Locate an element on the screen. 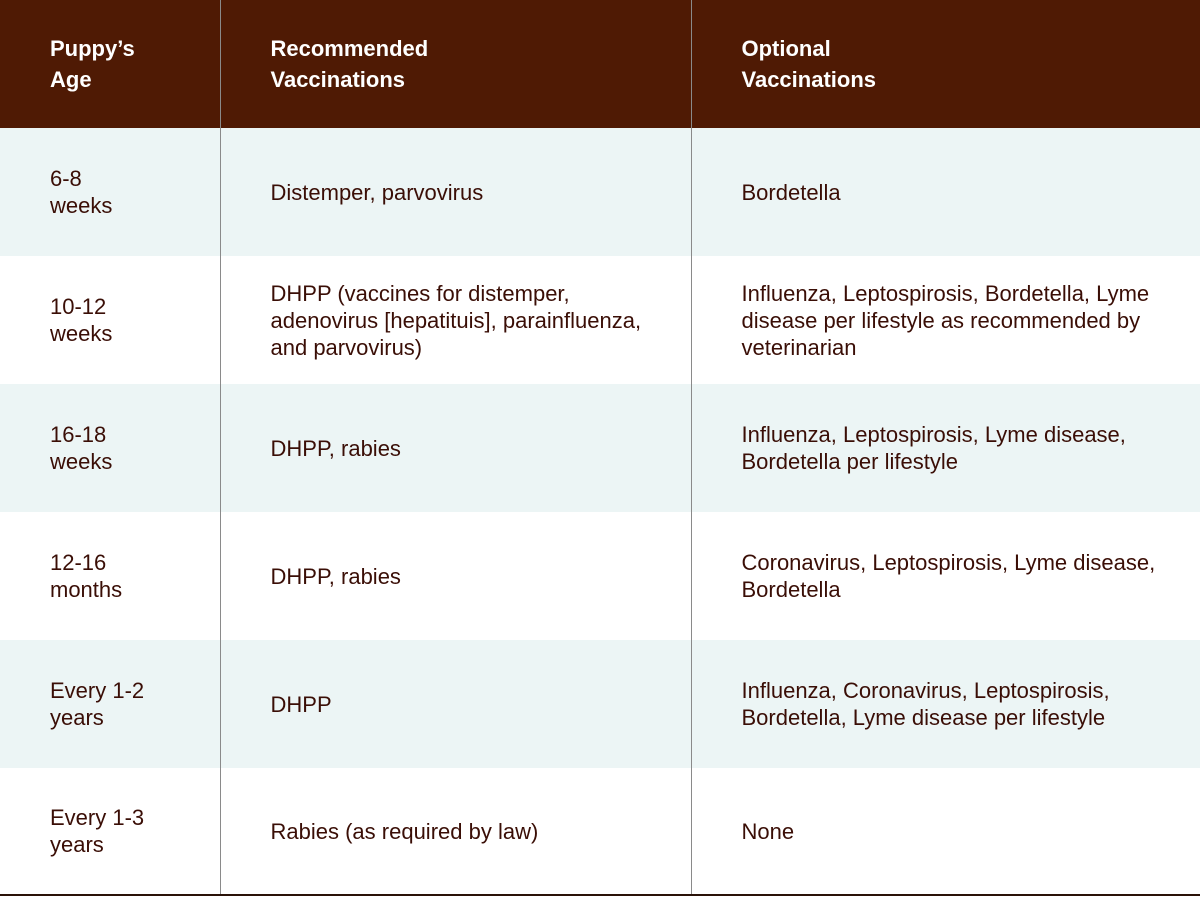  age-cell: Every 1-2 years is located at coordinates (97, 704).